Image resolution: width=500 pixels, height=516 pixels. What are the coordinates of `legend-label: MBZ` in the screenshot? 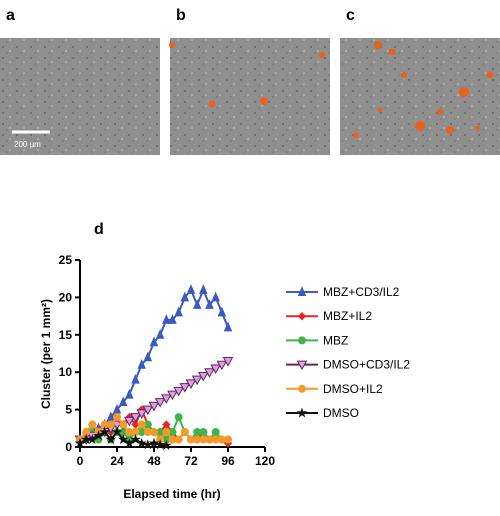 It's located at (335, 340).